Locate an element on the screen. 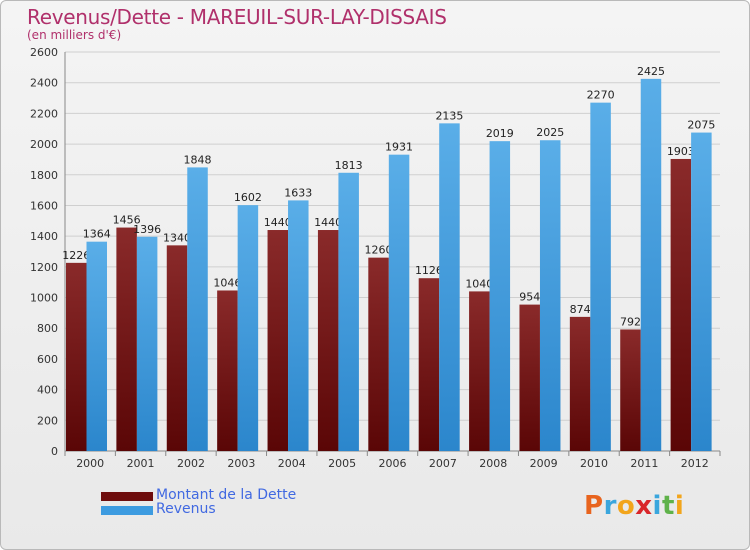  x-tick-label: 2007 is located at coordinates (443, 463).